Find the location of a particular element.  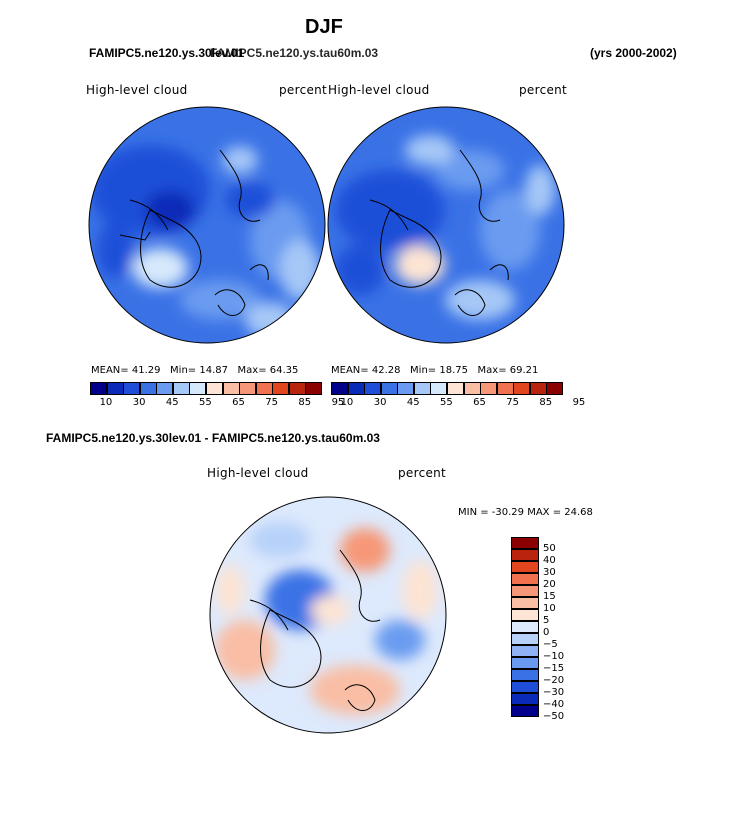

panel2-max-label: Max= is located at coordinates (492, 370).